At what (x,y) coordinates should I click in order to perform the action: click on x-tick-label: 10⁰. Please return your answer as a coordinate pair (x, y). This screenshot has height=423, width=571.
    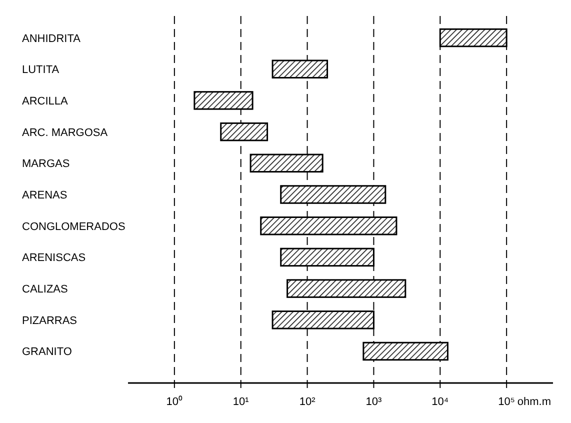
    Looking at the image, I should click on (174, 401).